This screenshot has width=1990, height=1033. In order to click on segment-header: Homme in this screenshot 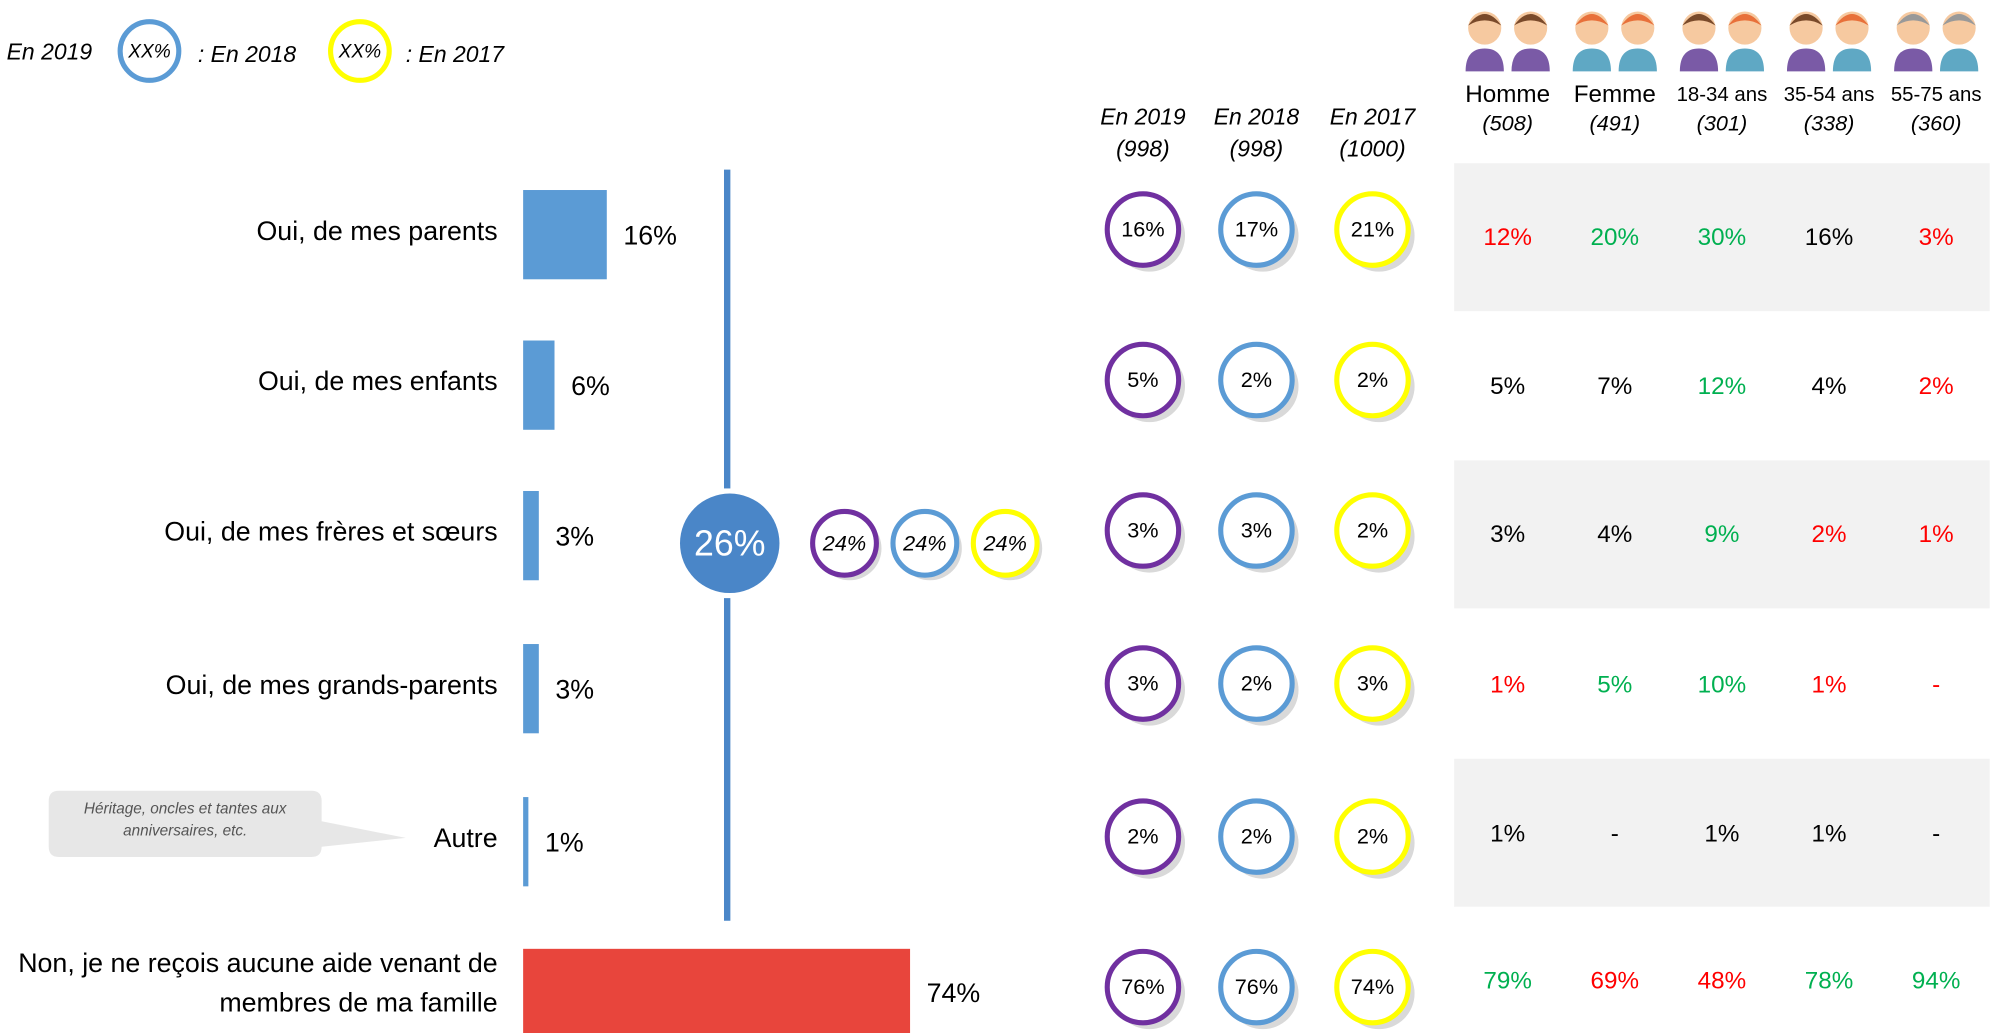, I will do `click(1507, 94)`.